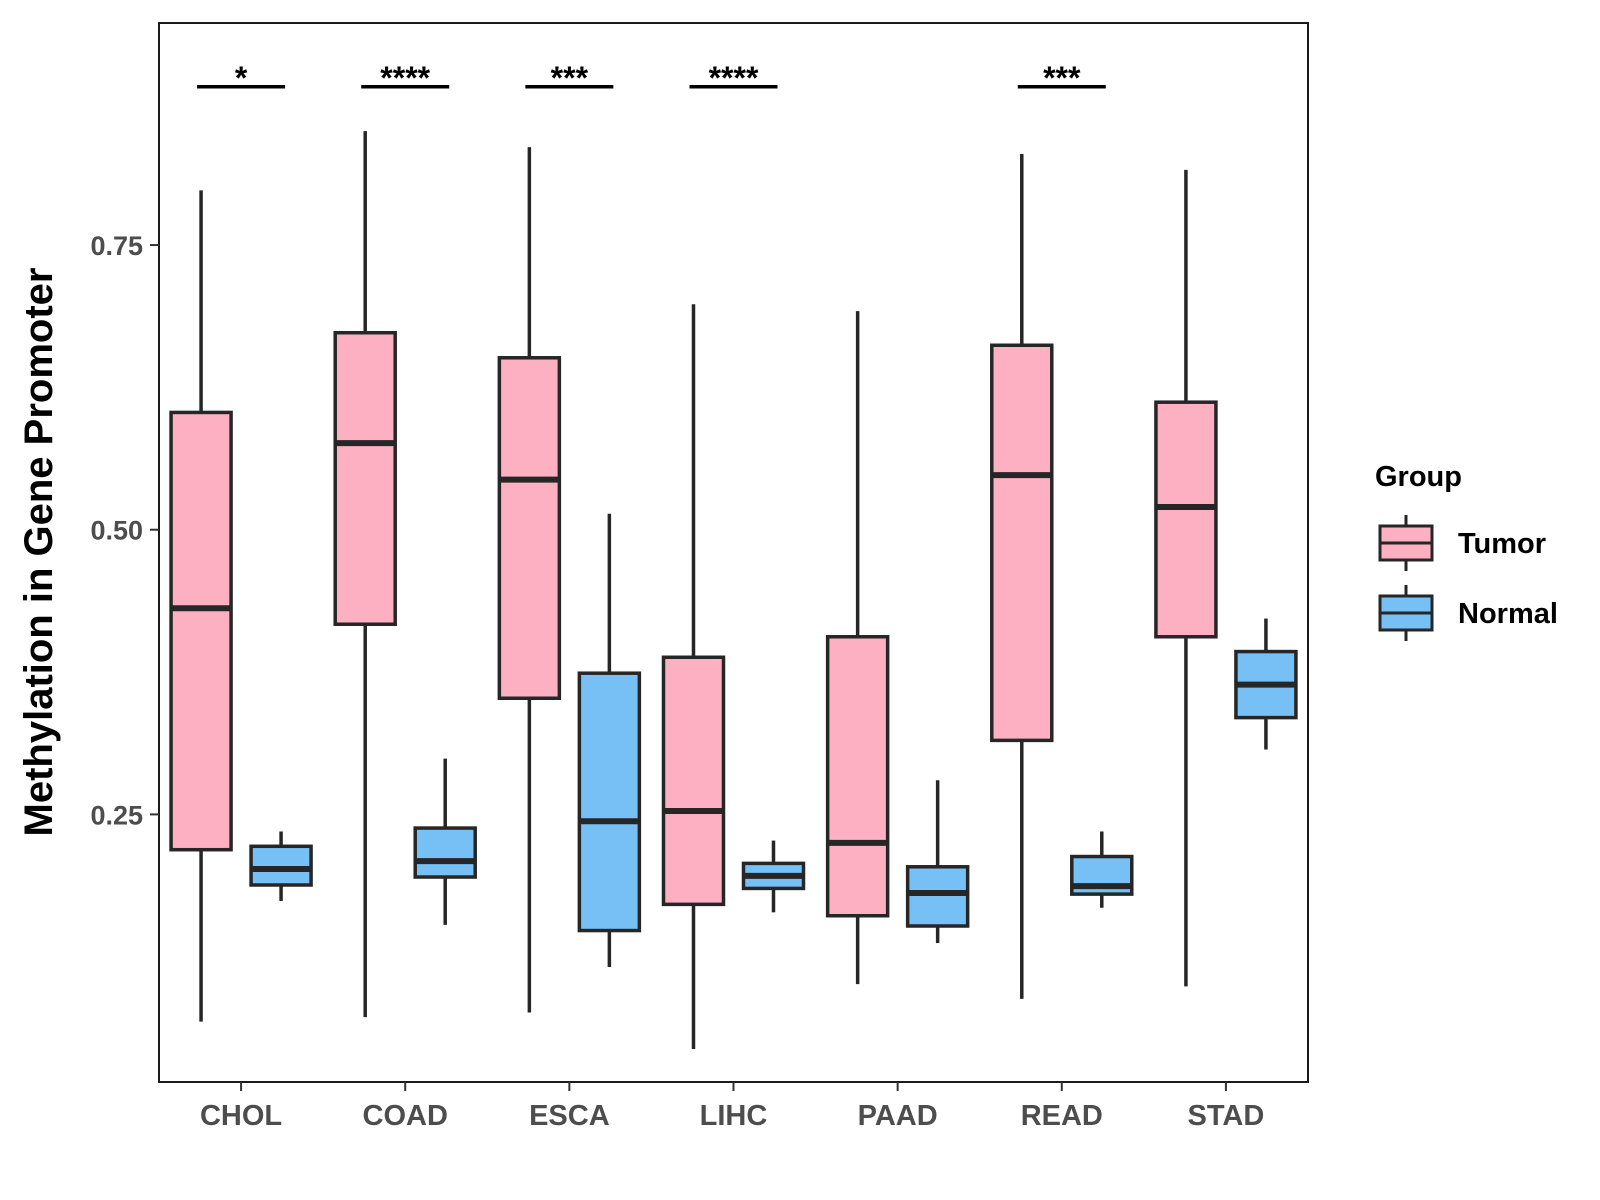 This screenshot has height=1200, width=1600. I want to click on y-axis-title: Methylation in Gene Promoter, so click(39, 552).